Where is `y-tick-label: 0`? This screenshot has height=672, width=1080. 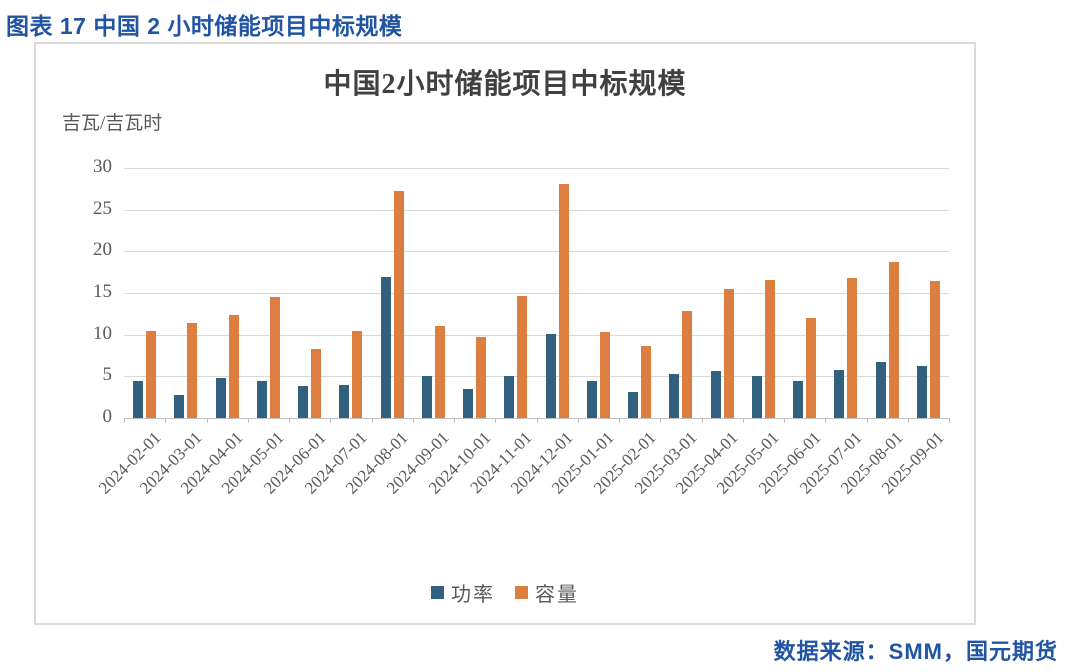
y-tick-label: 0 is located at coordinates (107, 417).